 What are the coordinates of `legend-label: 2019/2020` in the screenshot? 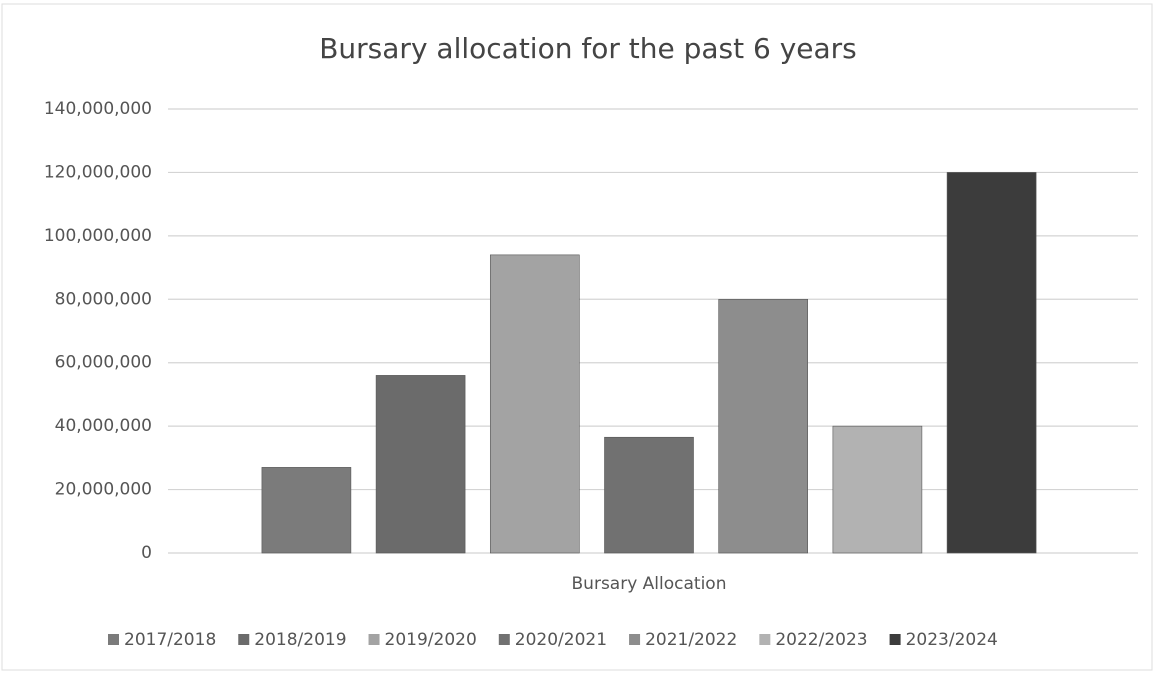 It's located at (431, 640).